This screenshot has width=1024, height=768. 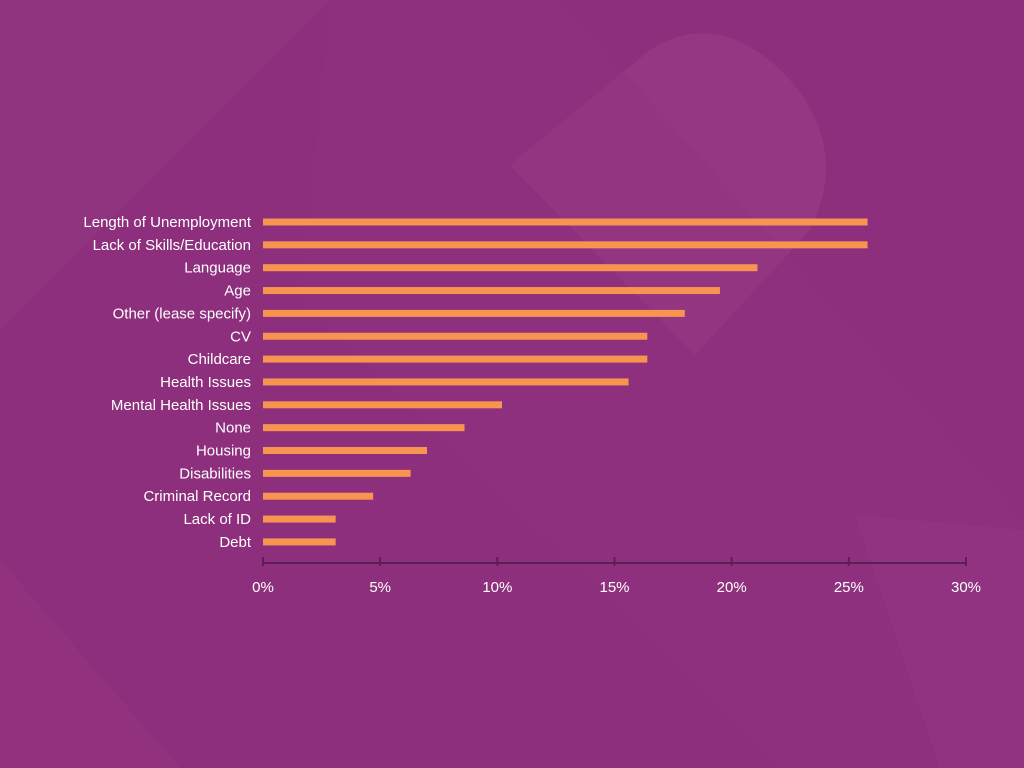 I want to click on x-tick-label: 15%, so click(x=614, y=587).